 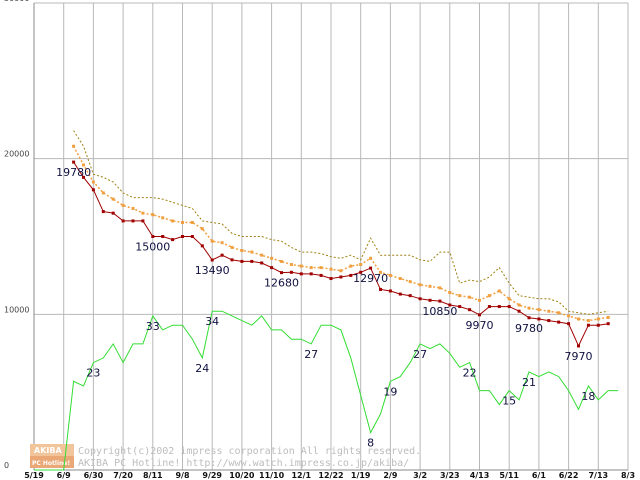 I want to click on x-tick-label: 3/2, so click(x=420, y=475).